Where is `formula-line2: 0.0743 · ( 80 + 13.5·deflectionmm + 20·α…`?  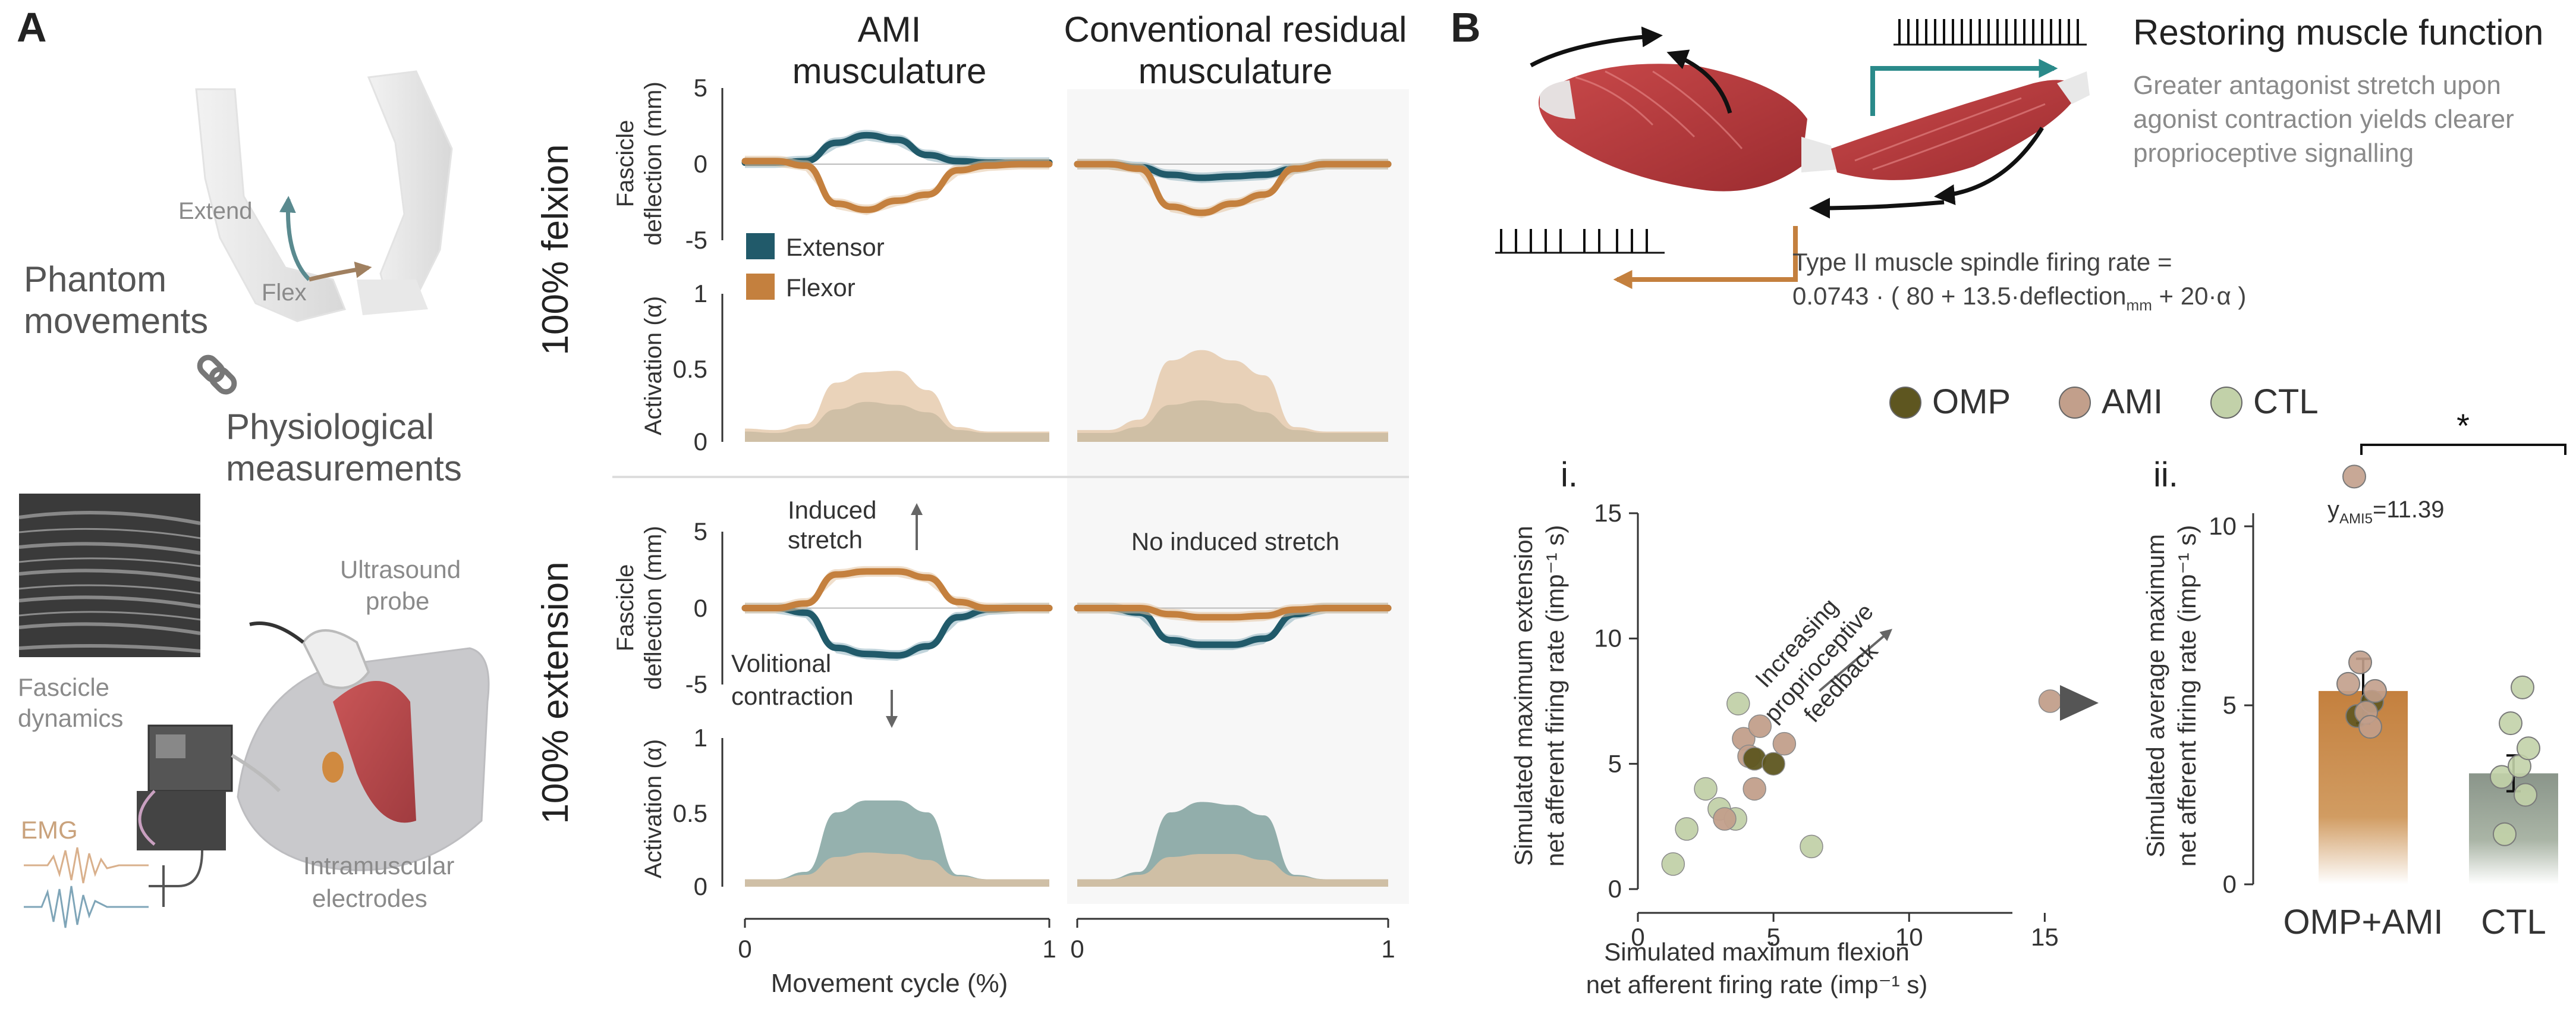 formula-line2: 0.0743 · ( 80 + 13.5·deflectionmm + 20·α… is located at coordinates (2019, 298).